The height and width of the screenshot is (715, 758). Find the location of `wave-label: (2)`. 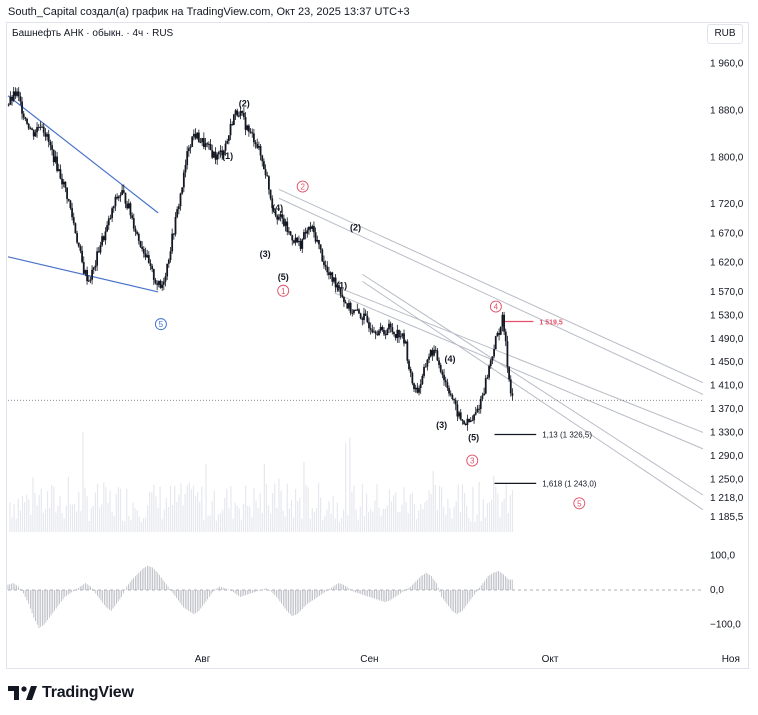

wave-label: (2) is located at coordinates (244, 103).